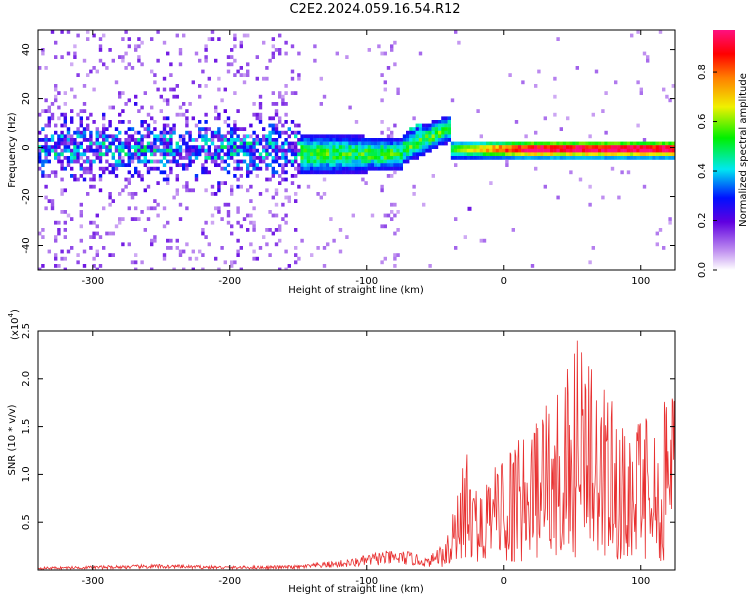 This screenshot has height=600, width=750. What do you see at coordinates (26, 474) in the screenshot?
I see `y-tick-label: 1.0` at bounding box center [26, 474].